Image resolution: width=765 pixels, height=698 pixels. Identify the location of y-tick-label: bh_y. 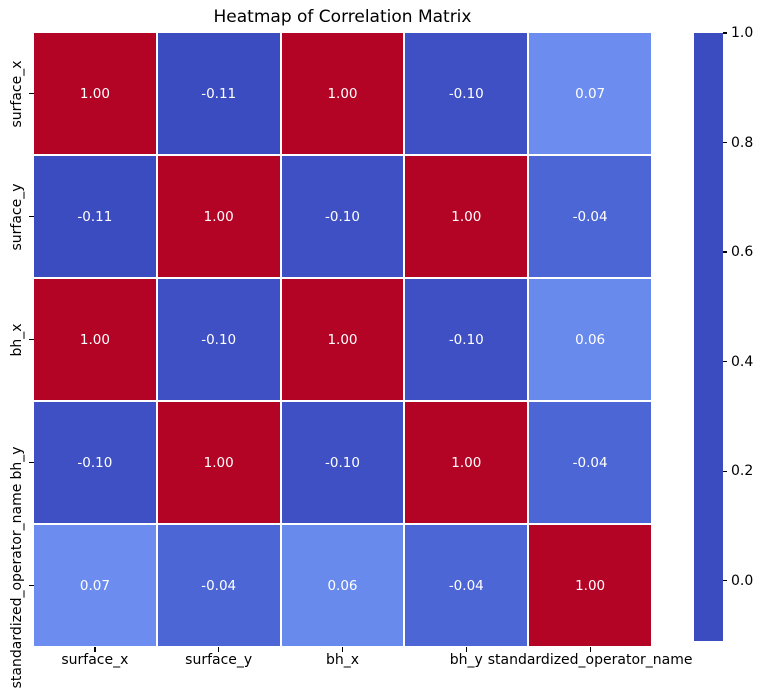
(17, 462).